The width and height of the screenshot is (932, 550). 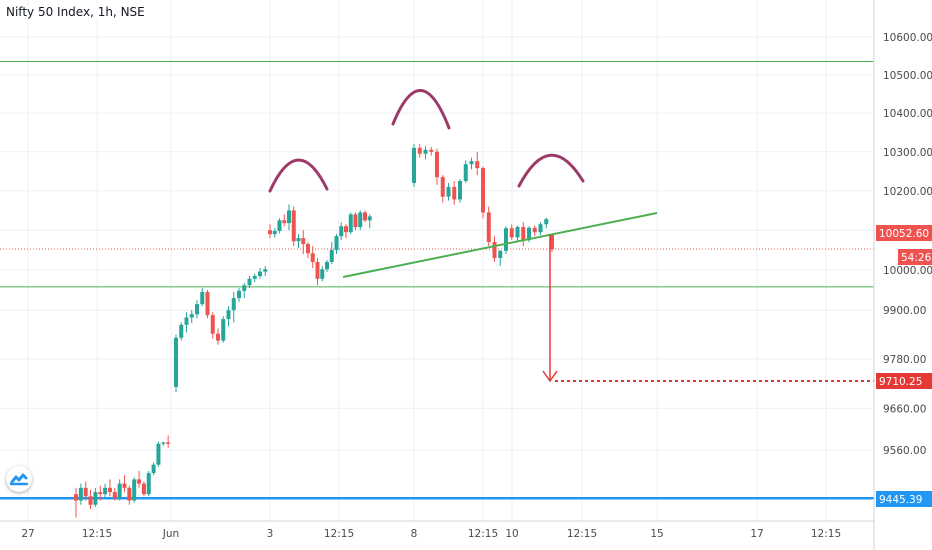 I want to click on time-tick-label: 17, so click(x=756, y=534).